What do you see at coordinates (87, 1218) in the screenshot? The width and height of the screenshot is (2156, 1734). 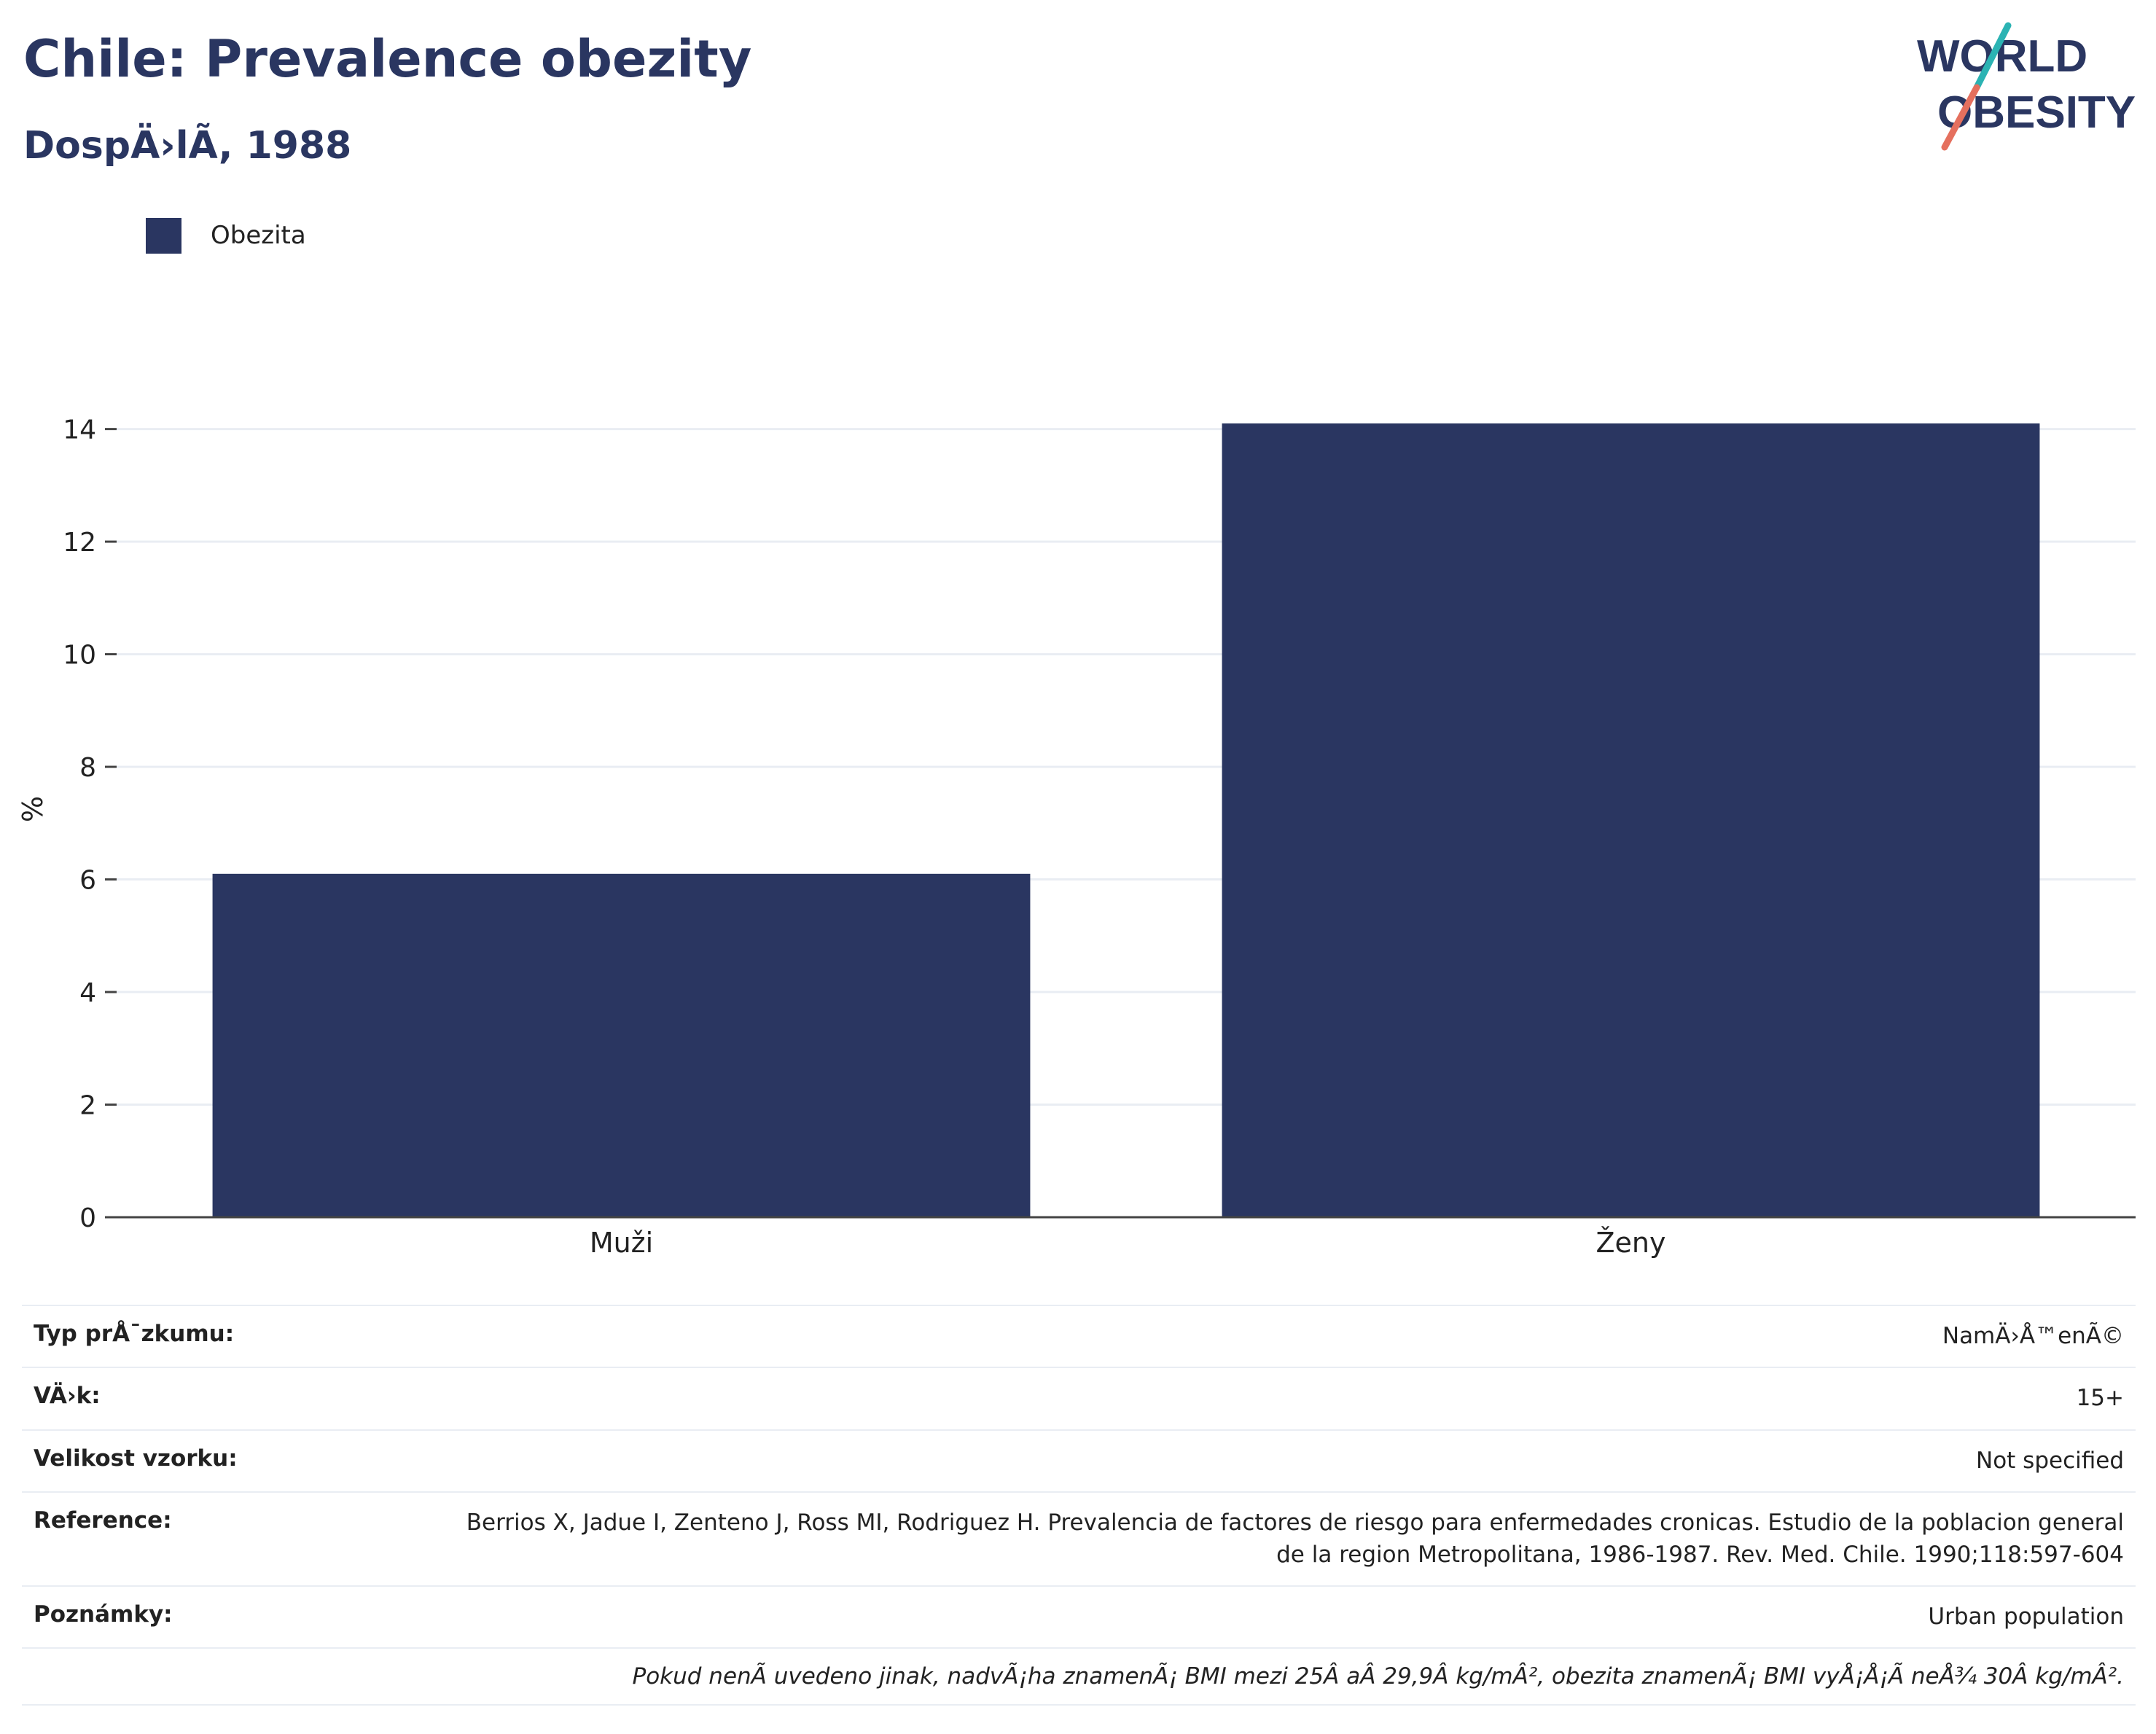 I see `y-tick-label: 0` at bounding box center [87, 1218].